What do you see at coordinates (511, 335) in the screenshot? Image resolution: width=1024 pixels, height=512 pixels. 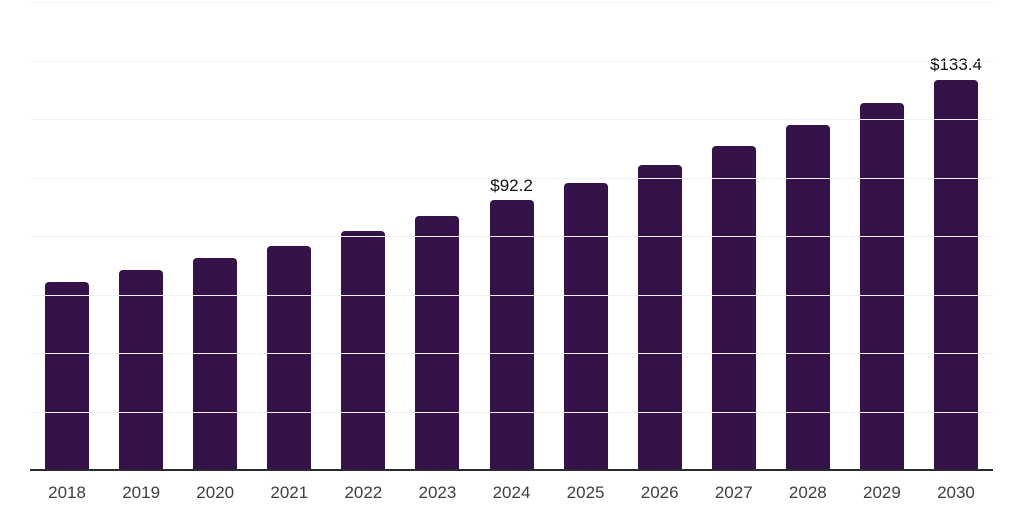 I see `bar-2024` at bounding box center [511, 335].